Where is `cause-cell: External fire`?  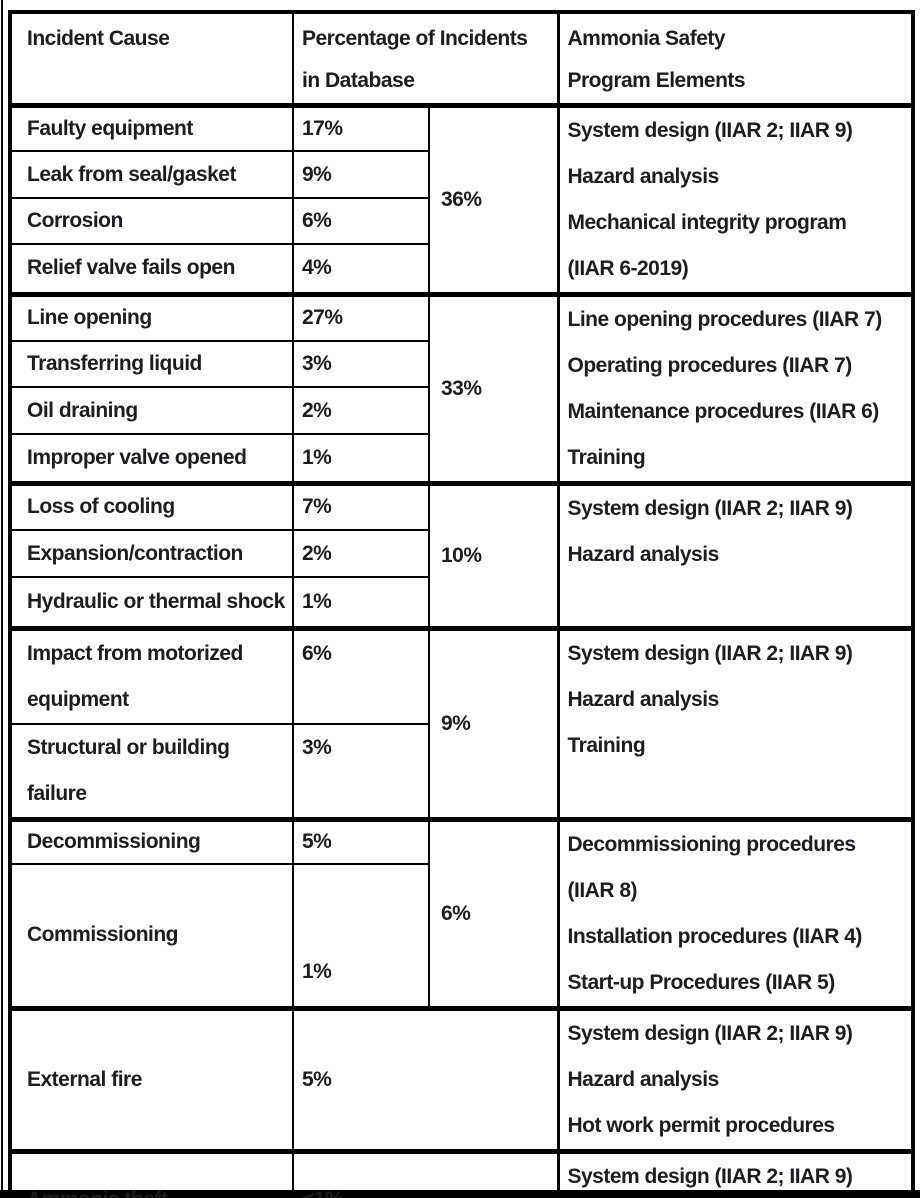 cause-cell: External fire is located at coordinates (151, 1078).